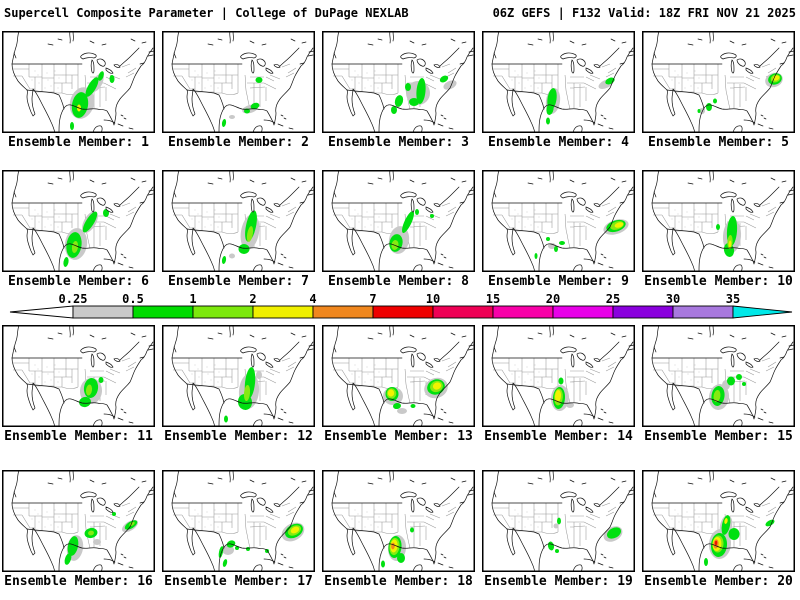 The width and height of the screenshot is (800, 600). Describe the element at coordinates (238, 90) in the screenshot. I see `ensemble-panel-2: Ensemble Member: 2` at that location.